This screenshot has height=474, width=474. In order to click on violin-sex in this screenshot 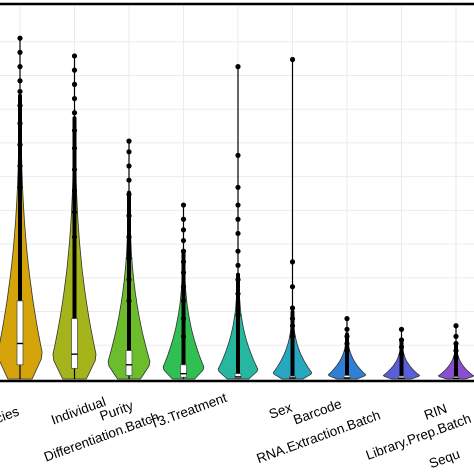, I will do `click(292, 218)`.